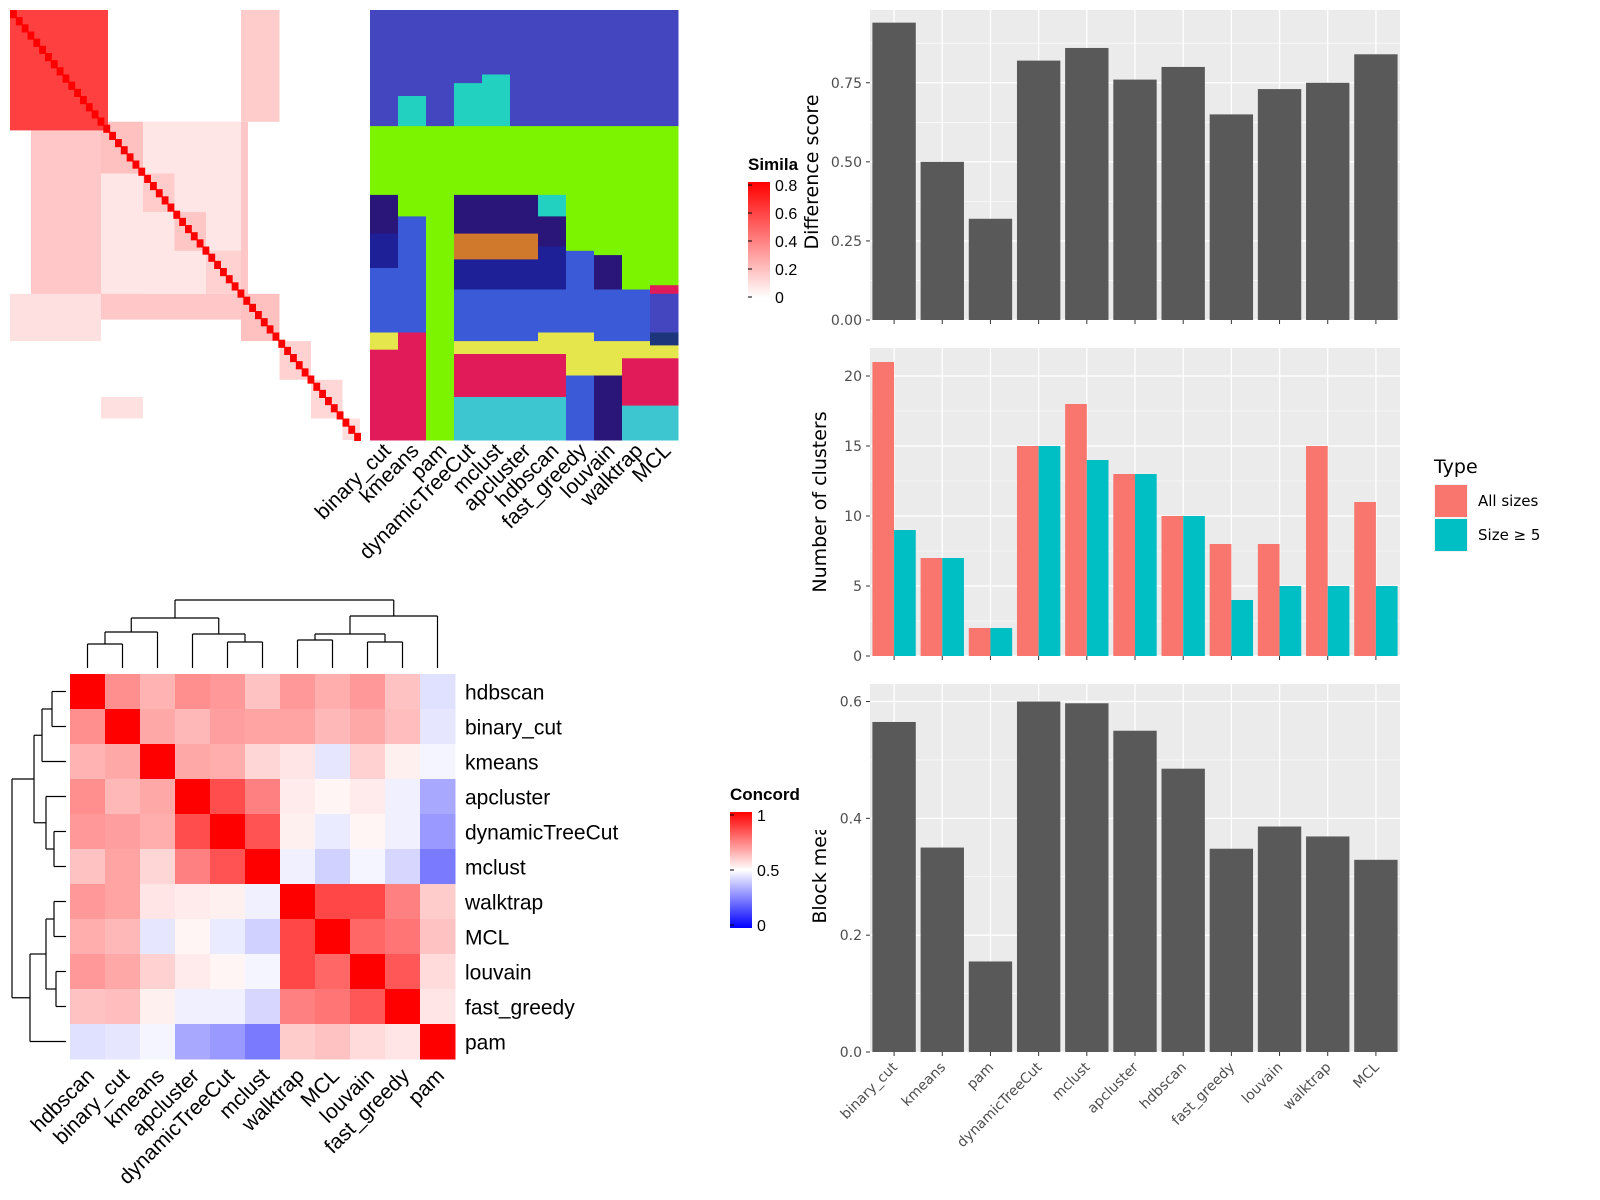 This screenshot has width=1600, height=1200. What do you see at coordinates (786, 270) in the screenshot?
I see `similarity-legend-tick: 0.2` at bounding box center [786, 270].